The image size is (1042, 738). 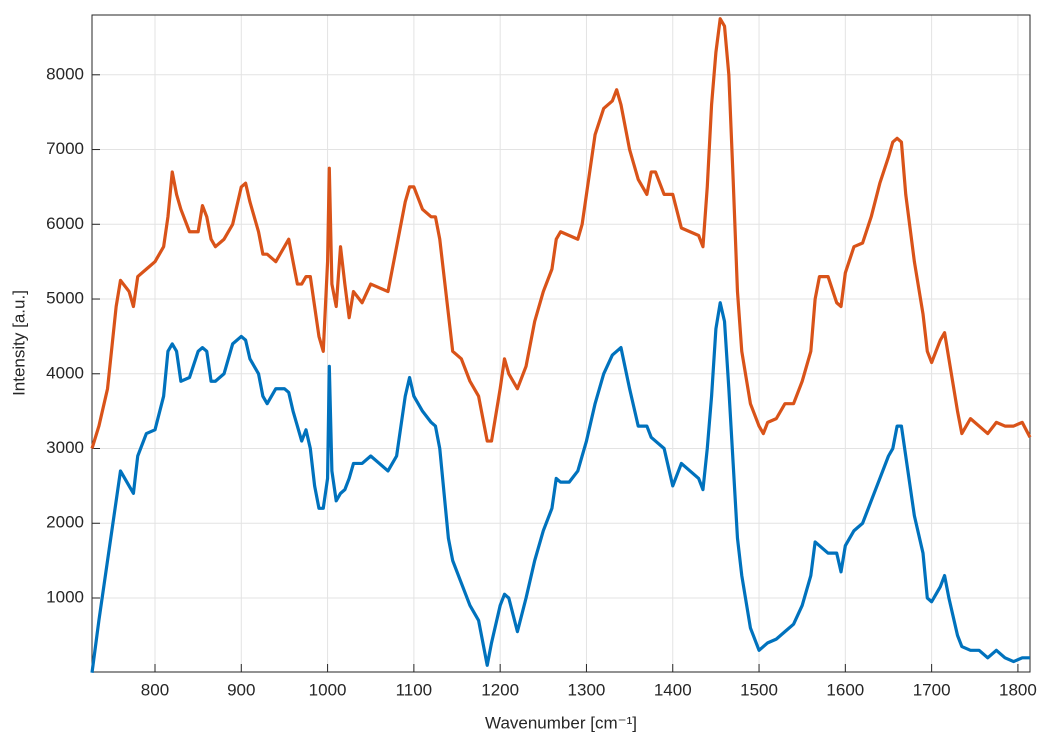 What do you see at coordinates (673, 689) in the screenshot?
I see `x-tick-label: 1400` at bounding box center [673, 689].